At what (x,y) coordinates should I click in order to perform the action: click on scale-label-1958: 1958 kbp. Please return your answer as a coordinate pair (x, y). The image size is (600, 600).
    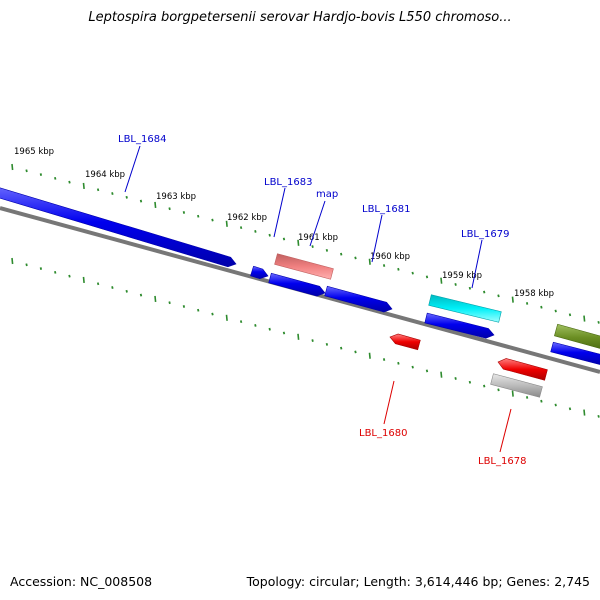
    Looking at the image, I should click on (534, 294).